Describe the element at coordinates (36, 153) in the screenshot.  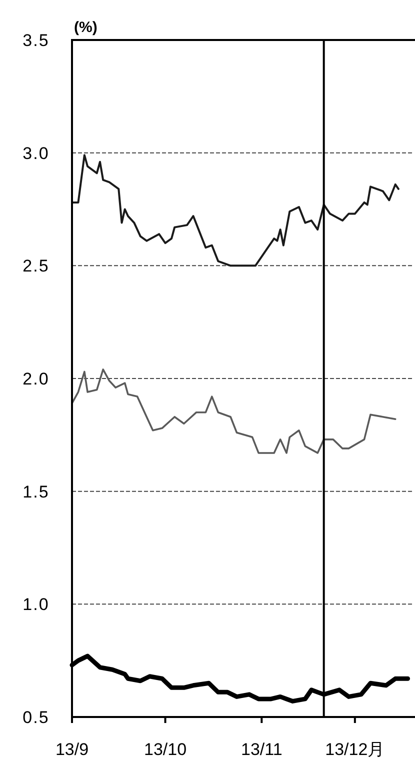
I see `y-tick-label: 3.0` at that location.